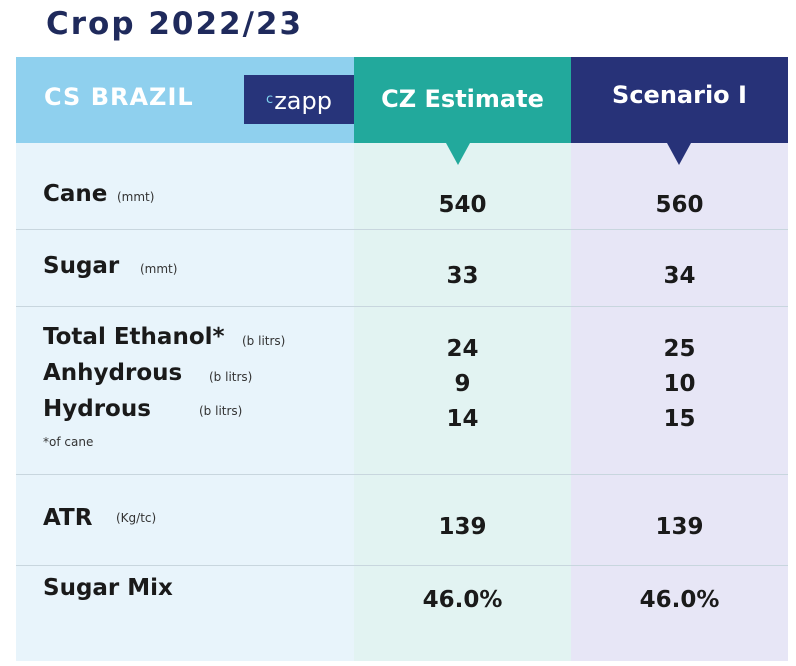  I want to click on atr-label: ATR, so click(68, 518).